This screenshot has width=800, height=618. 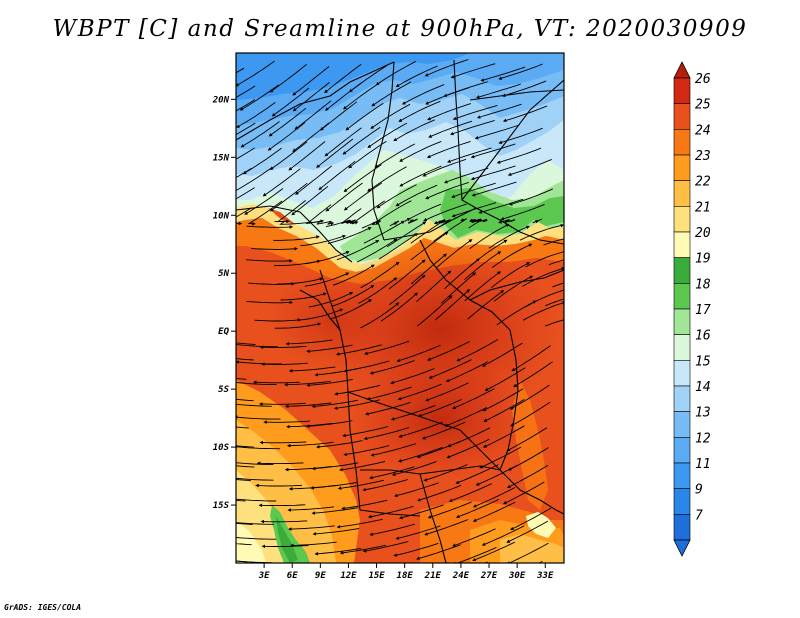 I want to click on lon-tick-label: 33E, so click(x=545, y=576).